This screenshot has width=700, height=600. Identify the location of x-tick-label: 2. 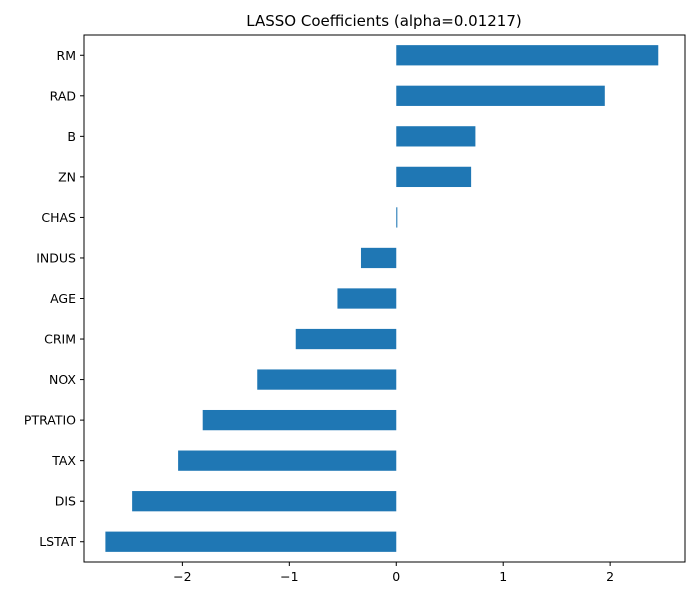
(610, 576).